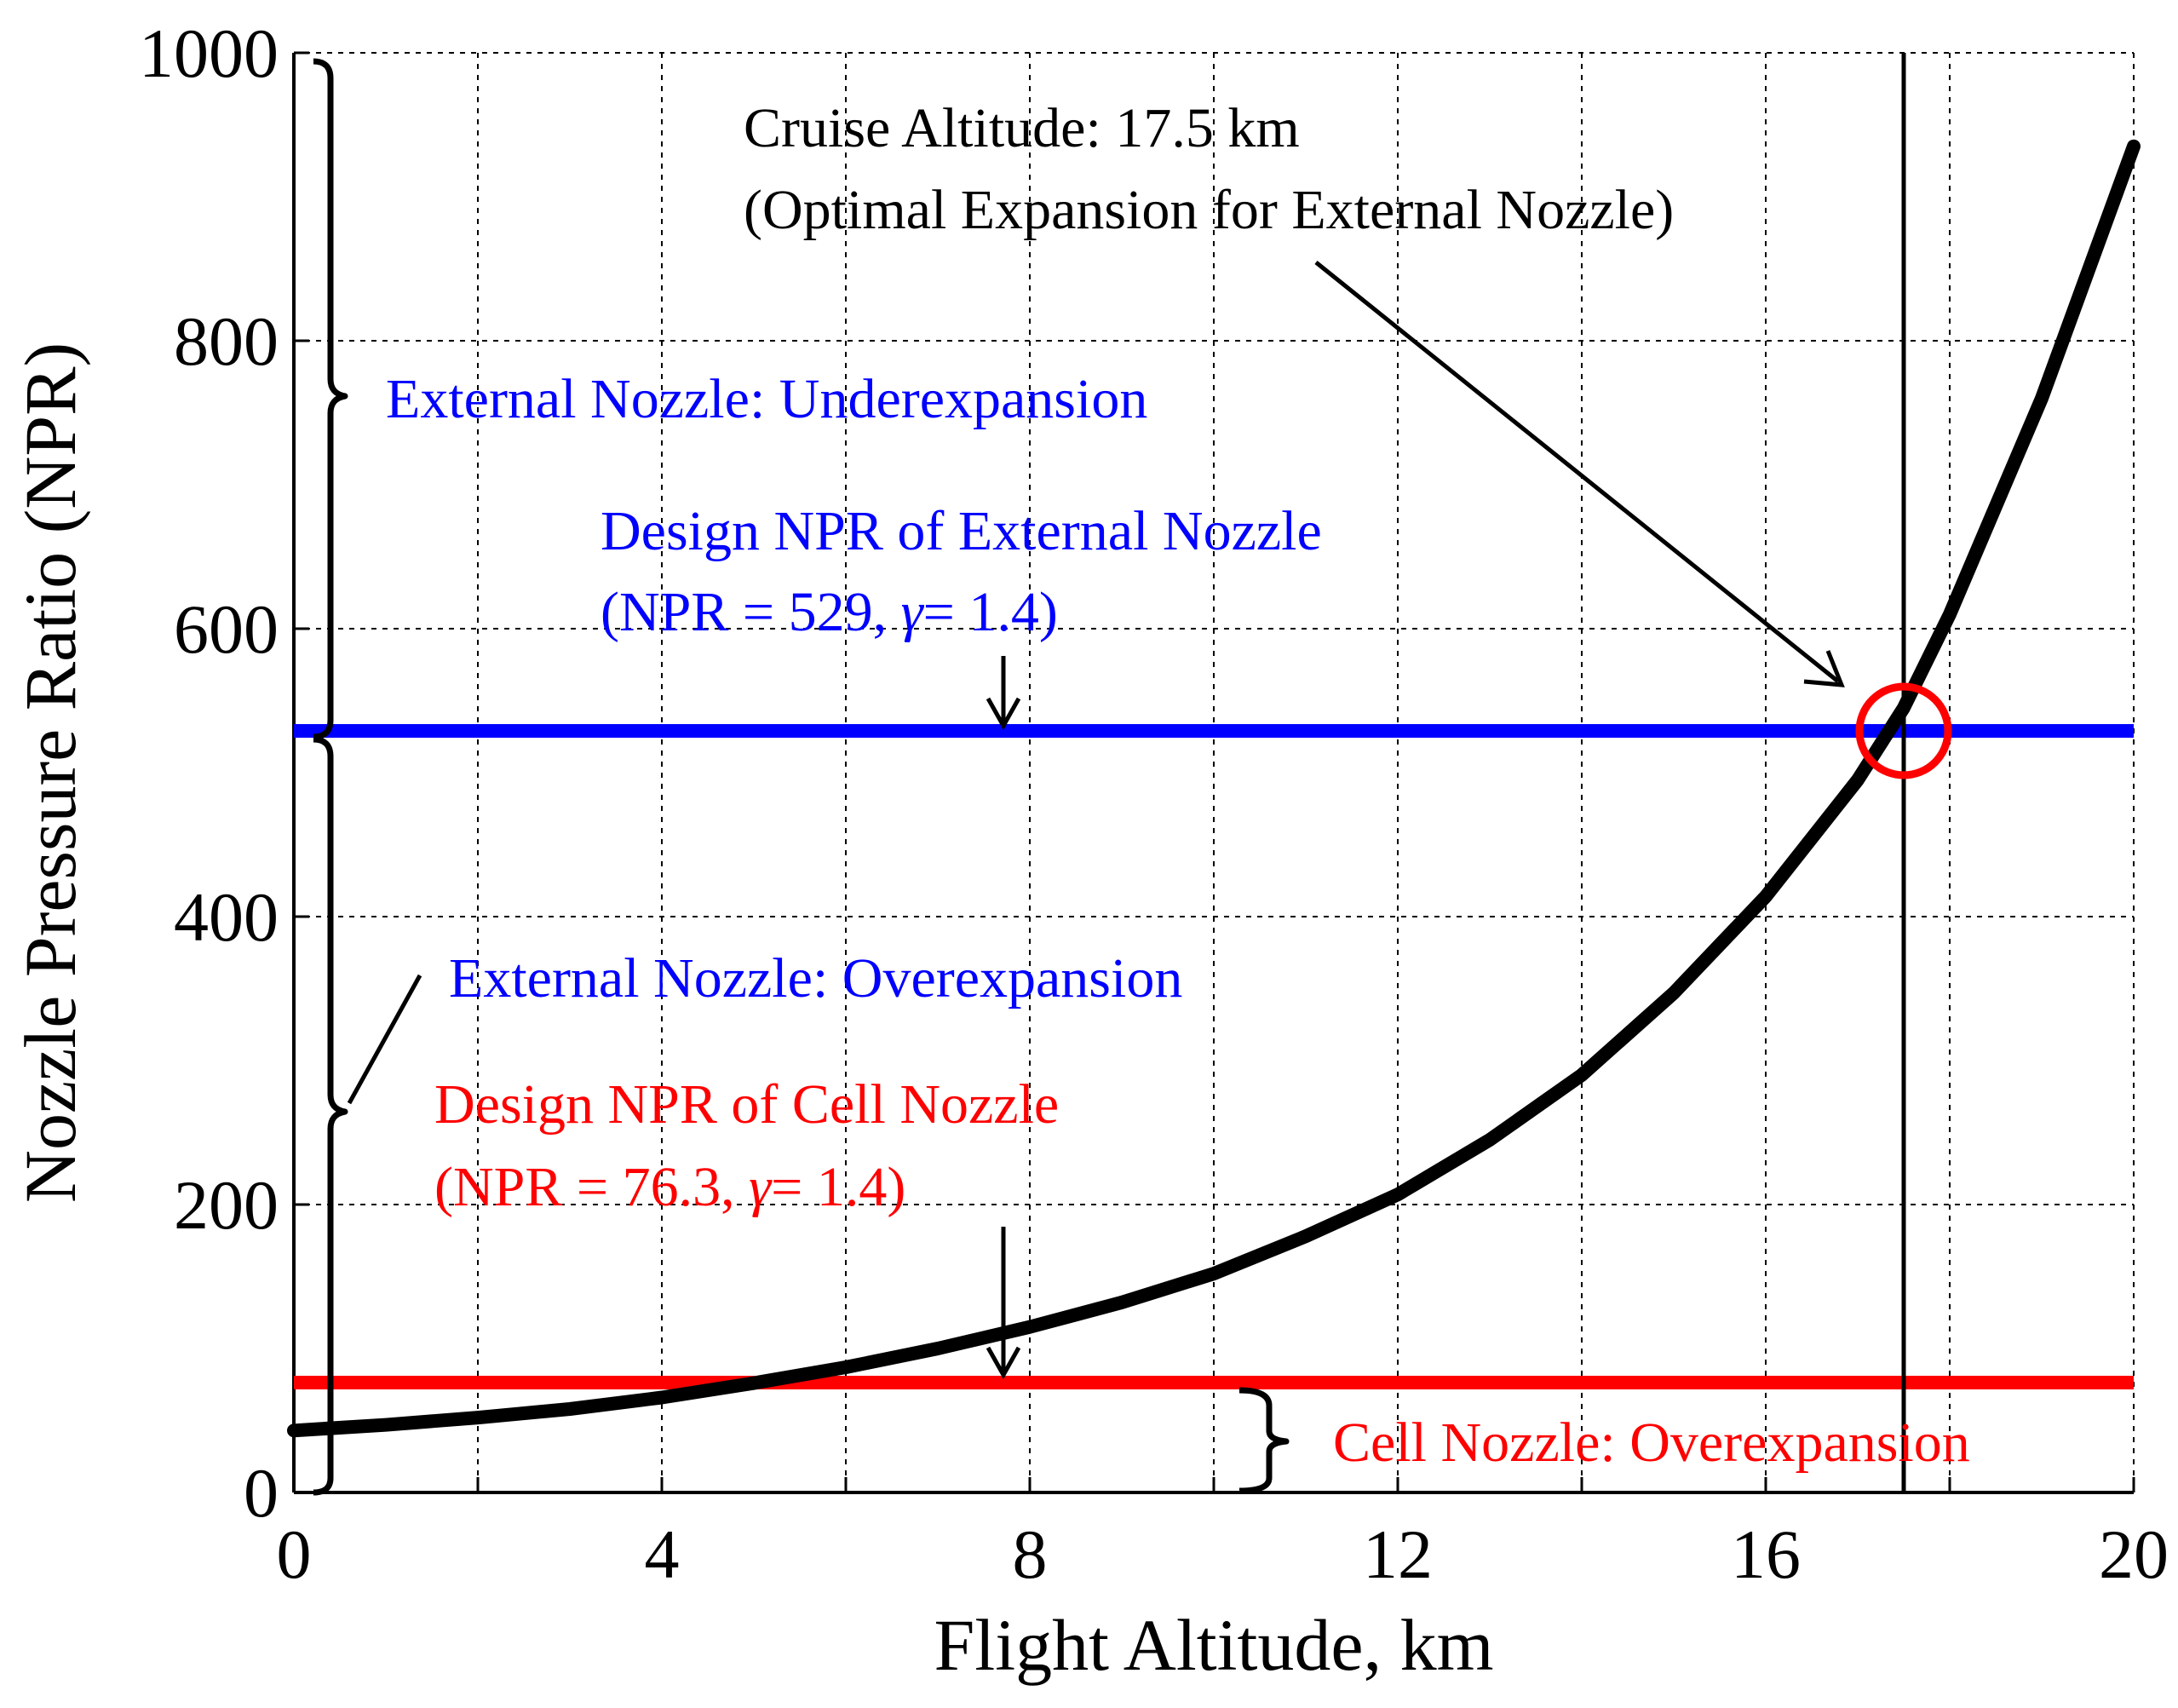 The image size is (2178, 1708). I want to click on y-ticks: 0 200 400 600 800 1000, so click(224, 773).